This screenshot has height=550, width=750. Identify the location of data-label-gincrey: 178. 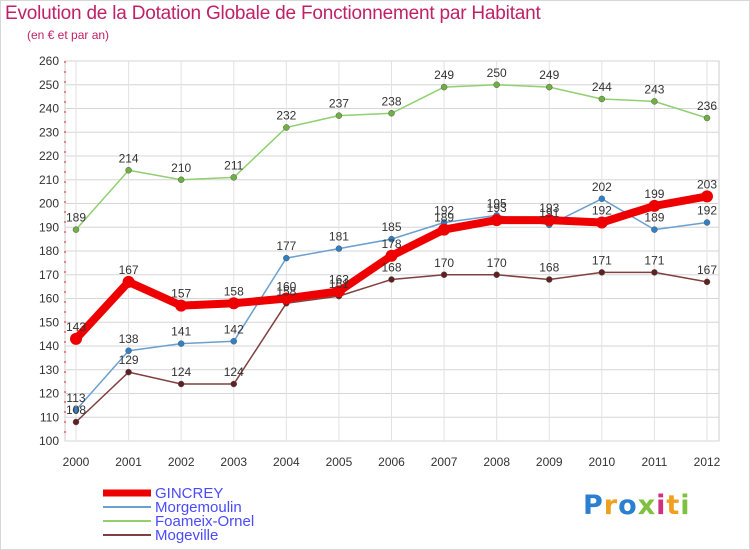
(391, 244).